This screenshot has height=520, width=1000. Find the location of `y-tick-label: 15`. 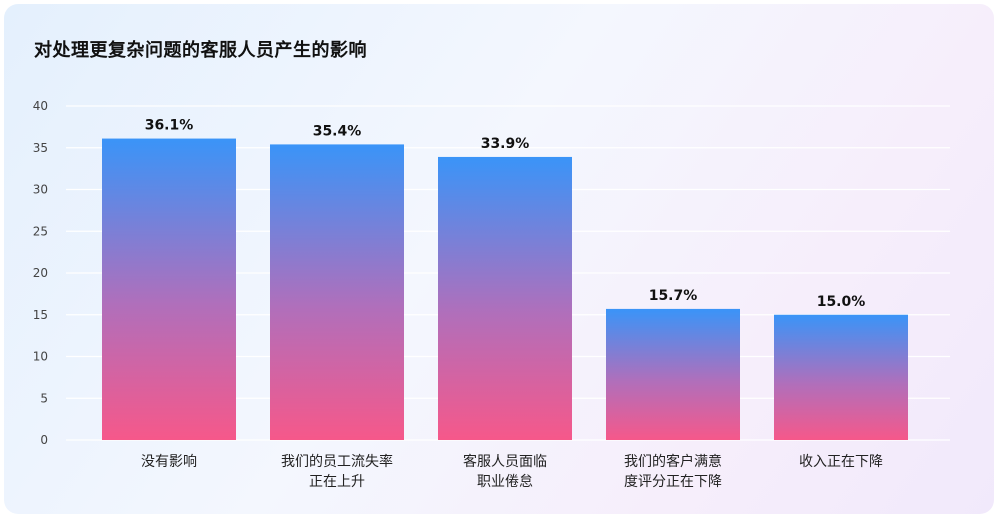

y-tick-label: 15 is located at coordinates (40, 315).